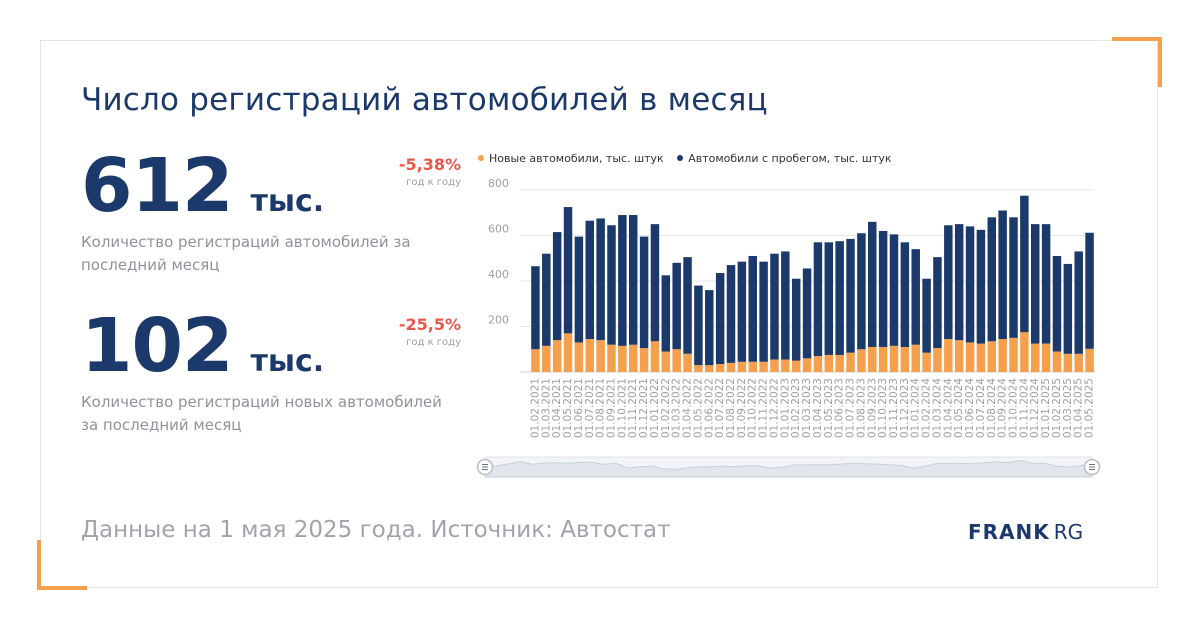  Describe the element at coordinates (784, 158) in the screenshot. I see `legend-item-used: Автомобили с пробегом, тыс. штук` at that location.